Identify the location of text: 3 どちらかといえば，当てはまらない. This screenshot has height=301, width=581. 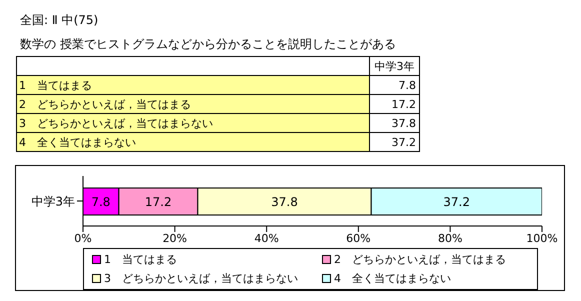
(193, 123).